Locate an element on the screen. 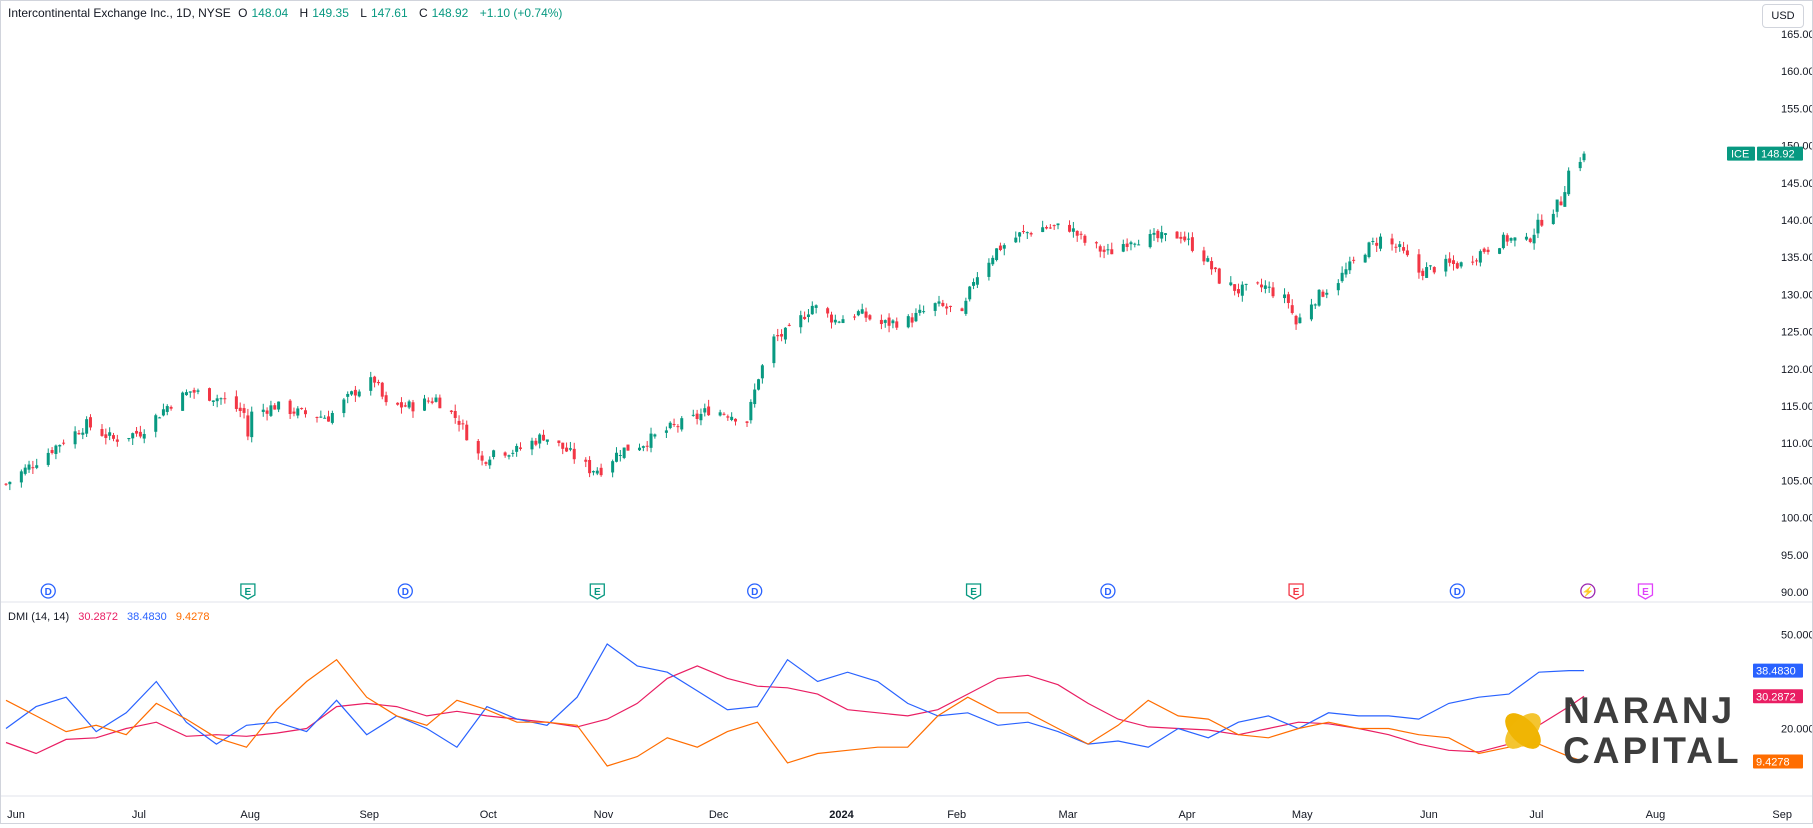 Image resolution: width=1813 pixels, height=828 pixels. price-axis-tick: 95.00 is located at coordinates (1795, 556).